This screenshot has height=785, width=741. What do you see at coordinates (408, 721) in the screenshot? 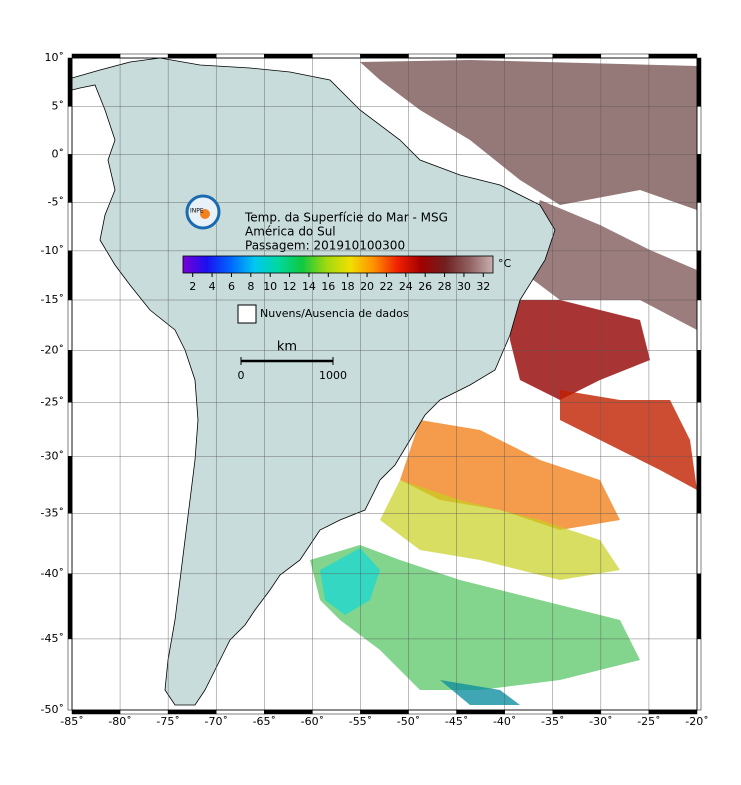
I see `x-tick-label: -50˚` at bounding box center [408, 721].